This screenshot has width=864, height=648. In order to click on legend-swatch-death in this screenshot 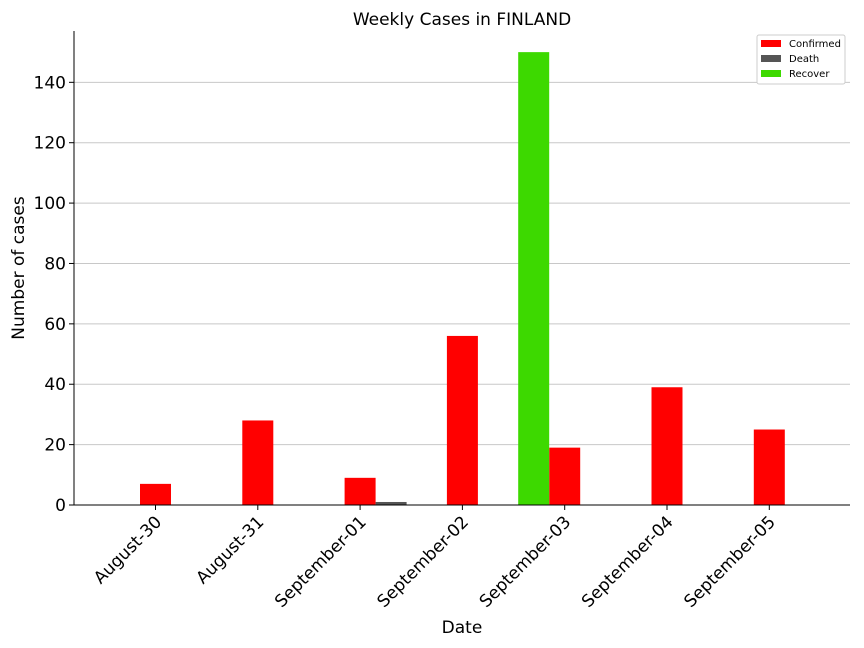, I will do `click(771, 58)`.